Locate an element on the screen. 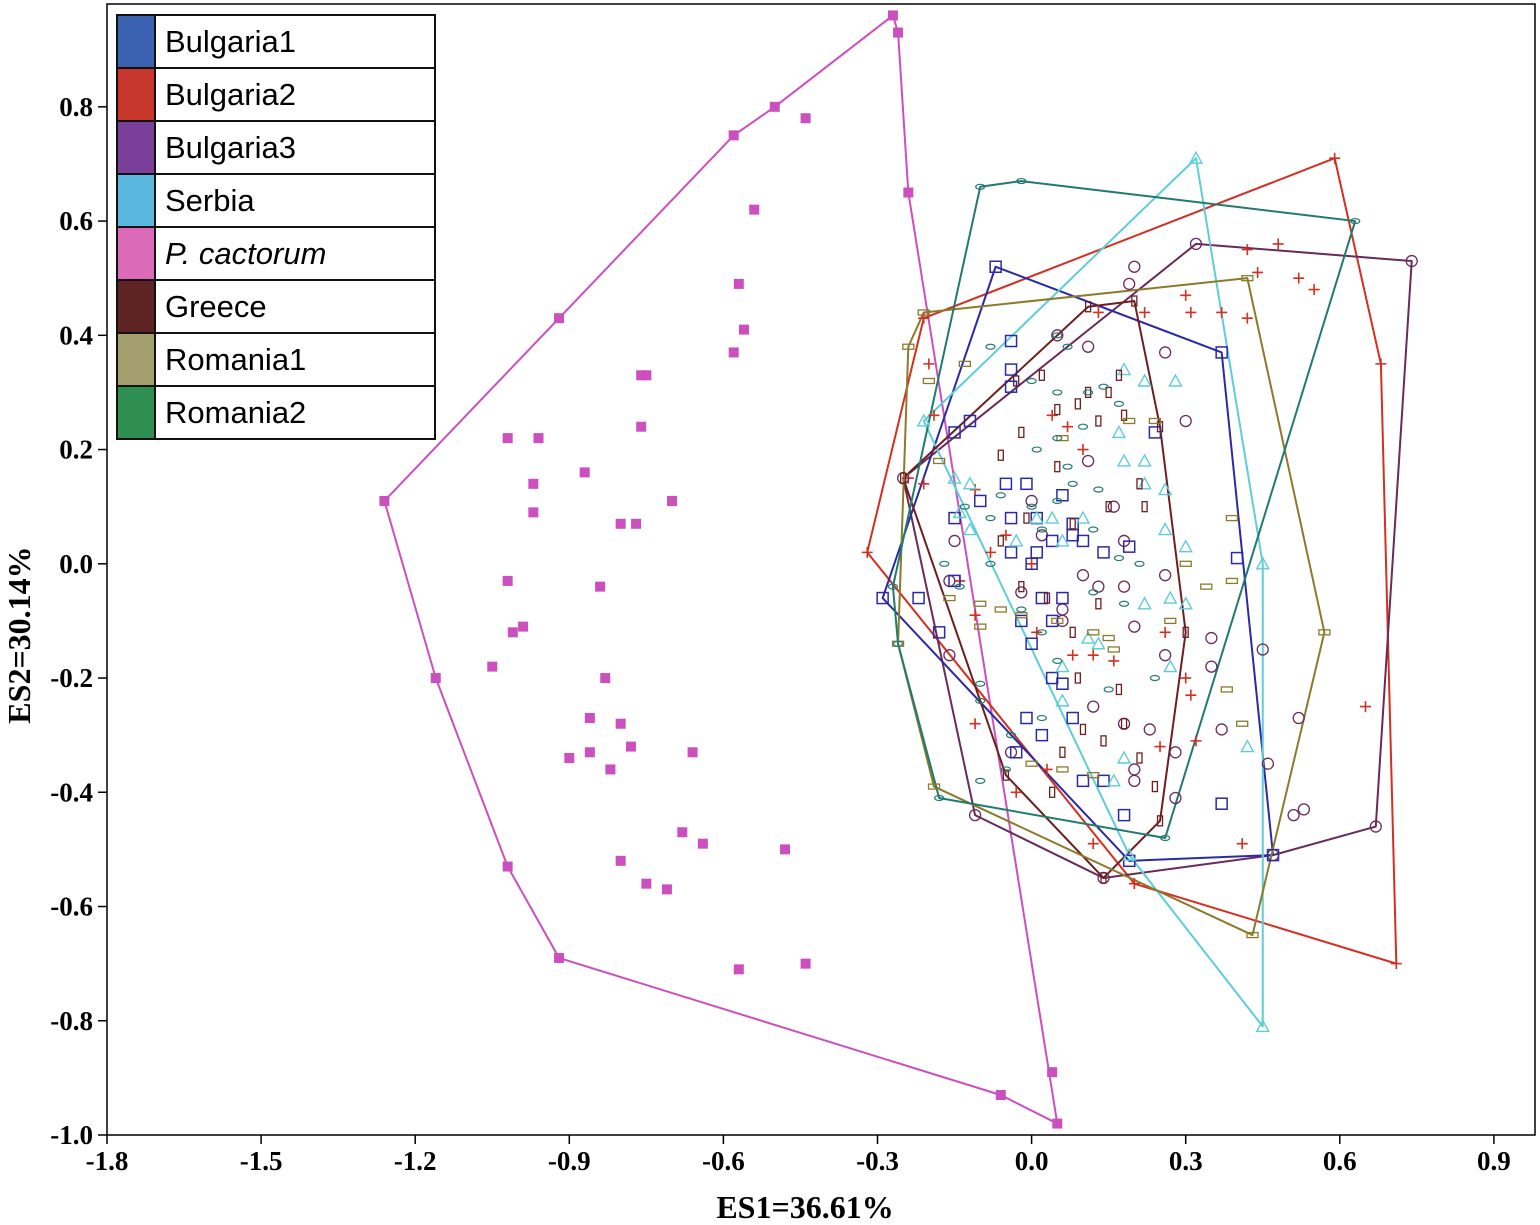 Image resolution: width=1540 pixels, height=1225 pixels. y-tick-label: -0.8 is located at coordinates (71, 1021).